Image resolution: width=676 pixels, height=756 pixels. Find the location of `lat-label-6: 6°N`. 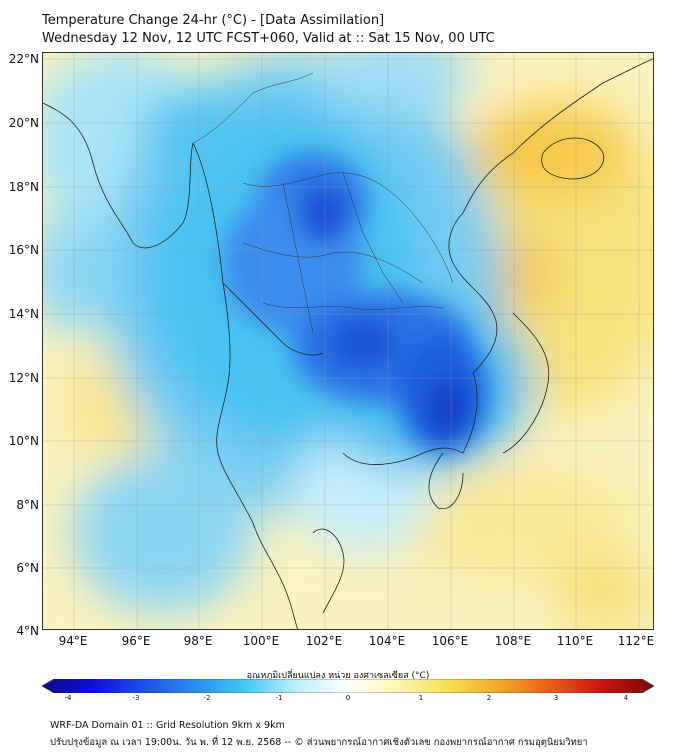

lat-label-6: 6°N is located at coordinates (27, 568).